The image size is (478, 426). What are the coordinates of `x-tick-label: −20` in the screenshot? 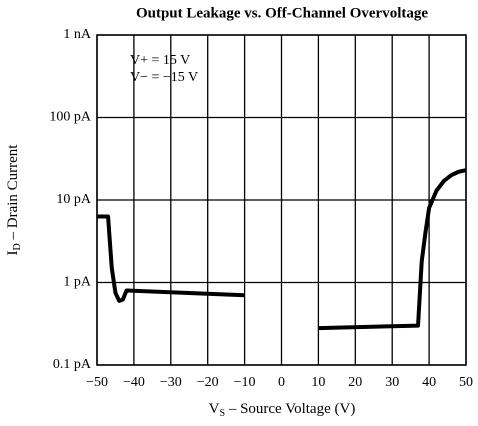 It's located at (208, 382).